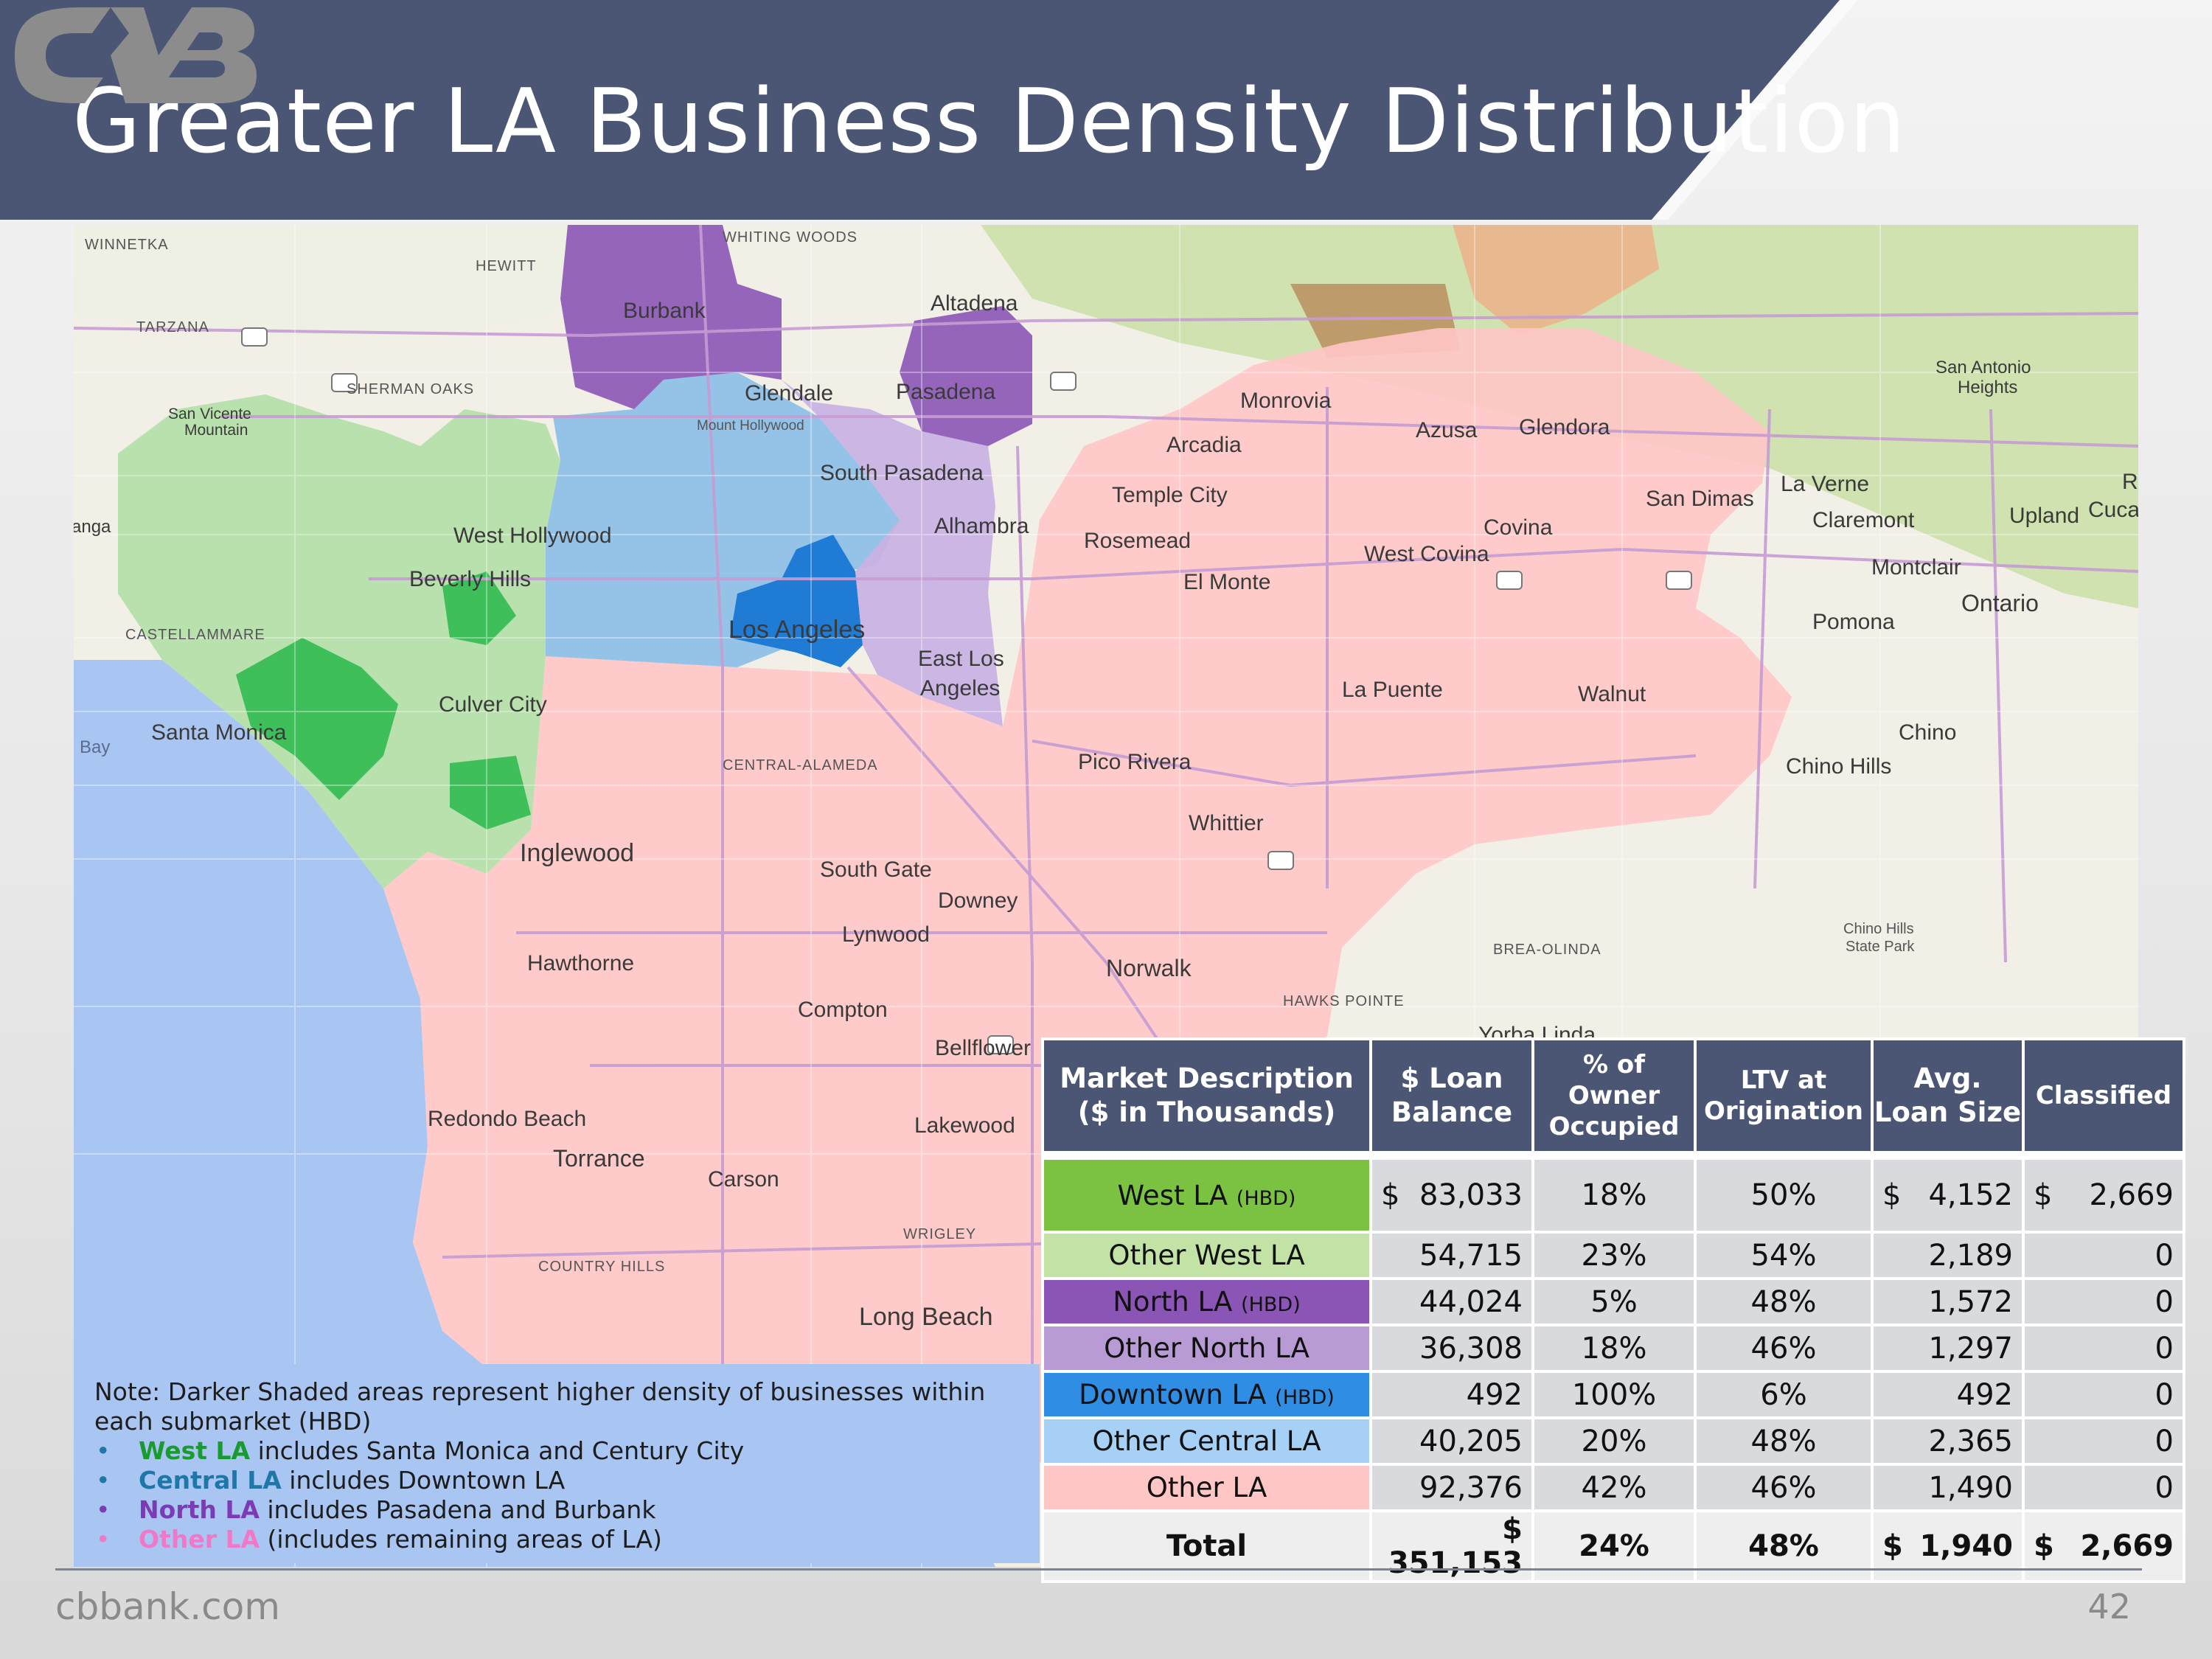 The width and height of the screenshot is (2212, 1659). I want to click on header-owner-line2: Owner, so click(1614, 1095).